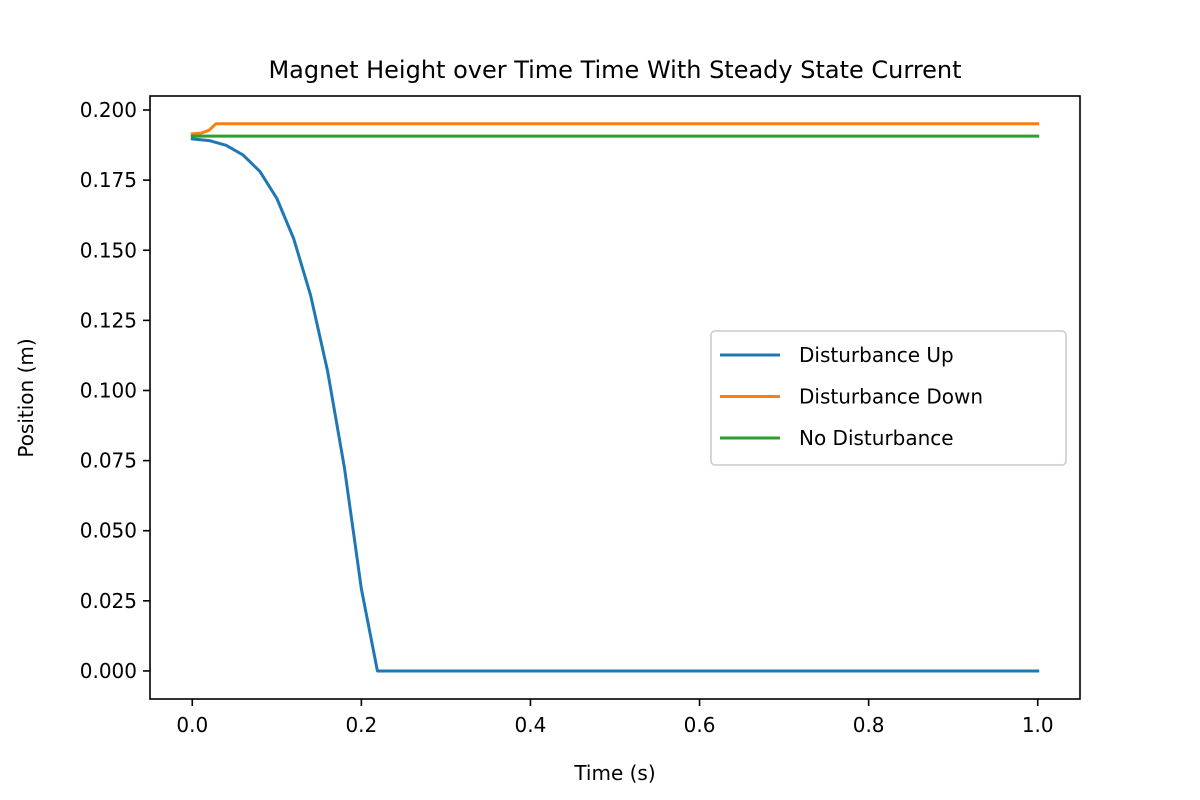 This screenshot has height=800, width=1200. What do you see at coordinates (891, 397) in the screenshot?
I see `legend-label-1: Disturbance Down` at bounding box center [891, 397].